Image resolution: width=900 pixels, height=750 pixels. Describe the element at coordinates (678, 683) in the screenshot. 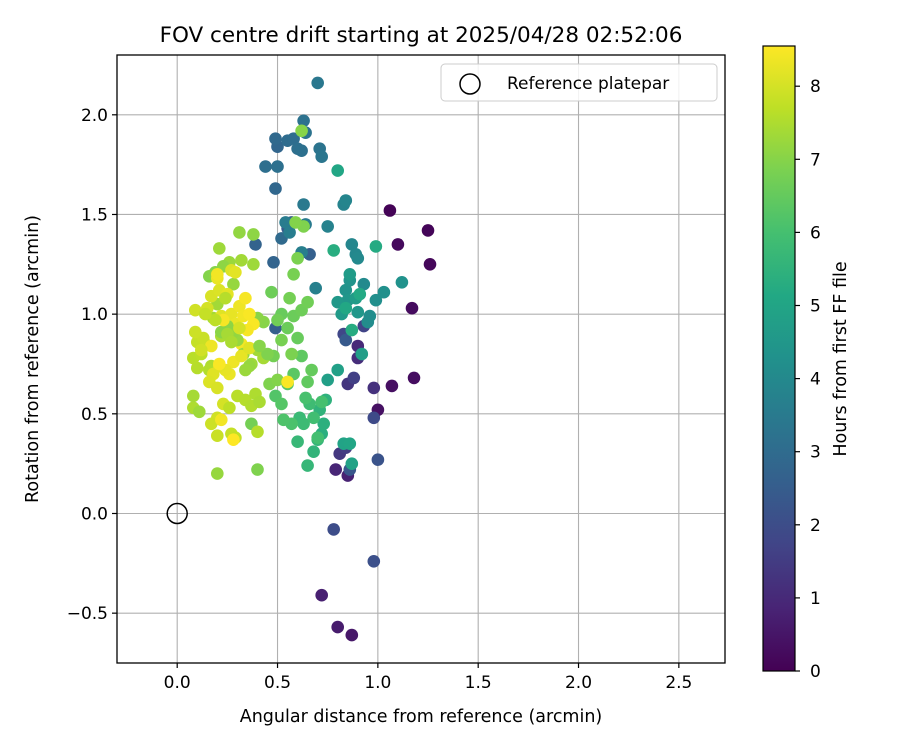

I see `x-tick-label: 2.5` at that location.